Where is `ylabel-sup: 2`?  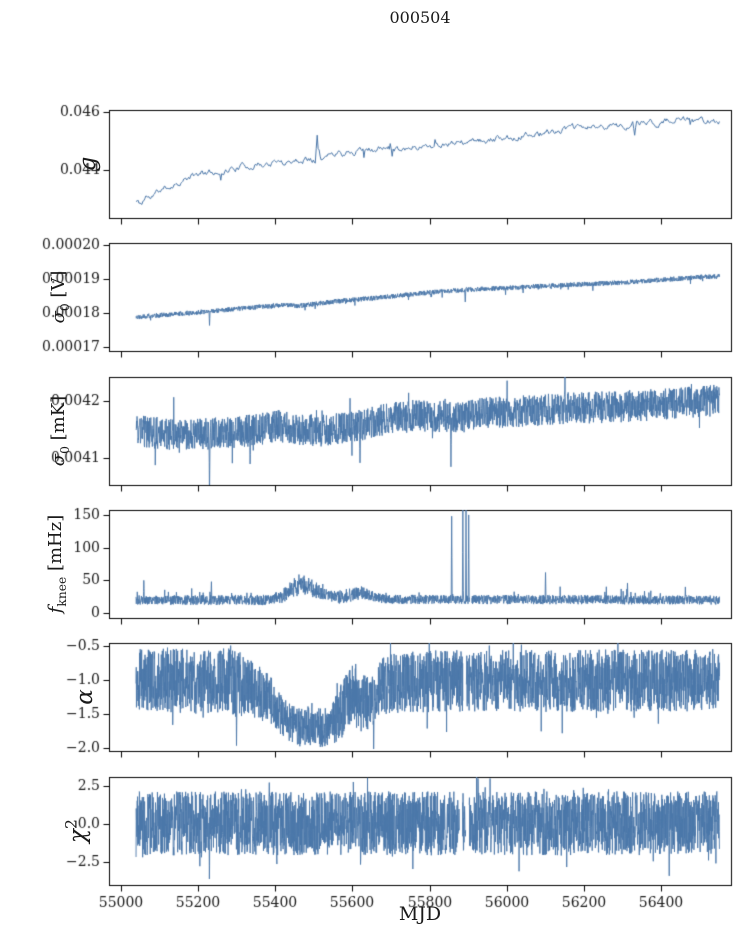 ylabel-sup: 2 is located at coordinates (71, 824).